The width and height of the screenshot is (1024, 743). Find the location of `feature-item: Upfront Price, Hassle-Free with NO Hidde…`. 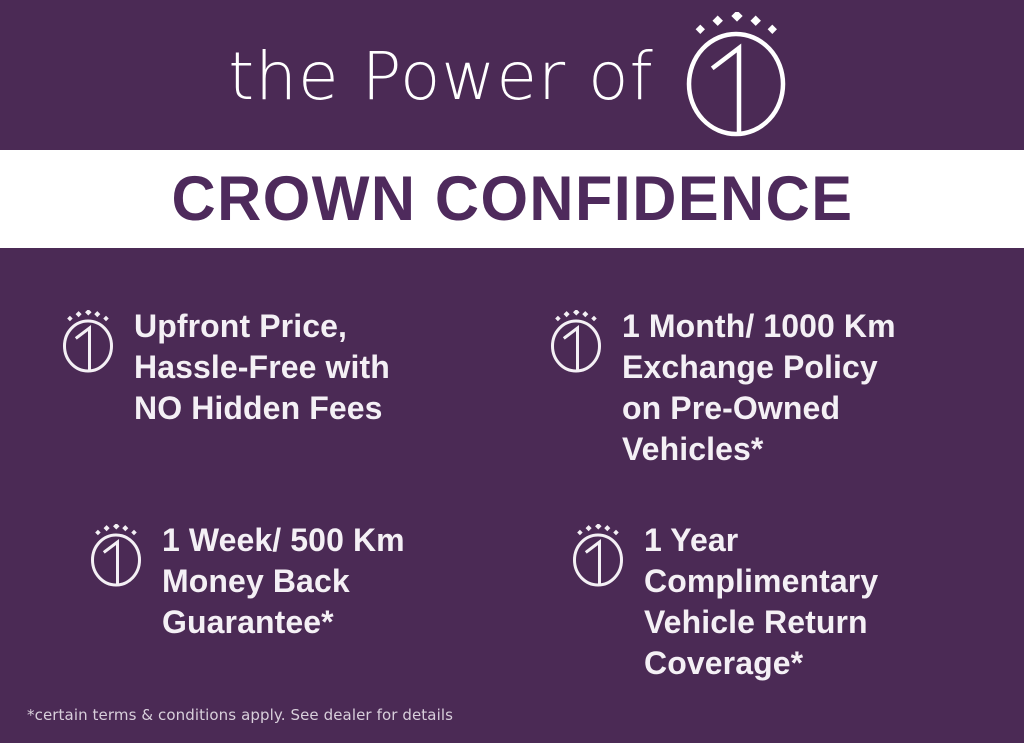

feature-item: Upfront Price, Hassle-Free with NO Hidde… is located at coordinates (288, 367).